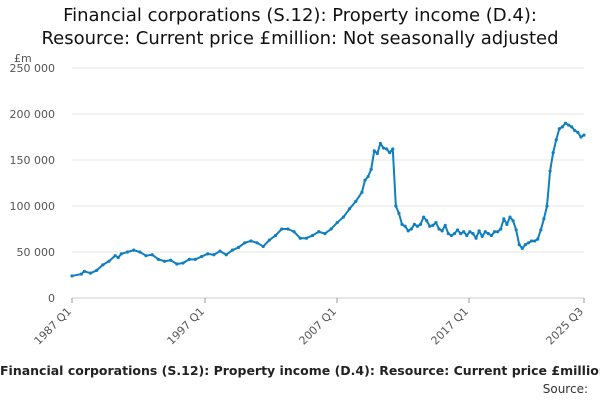 Image resolution: width=600 pixels, height=400 pixels. I want to click on x-tick-label: 2017 Q1, so click(450, 326).